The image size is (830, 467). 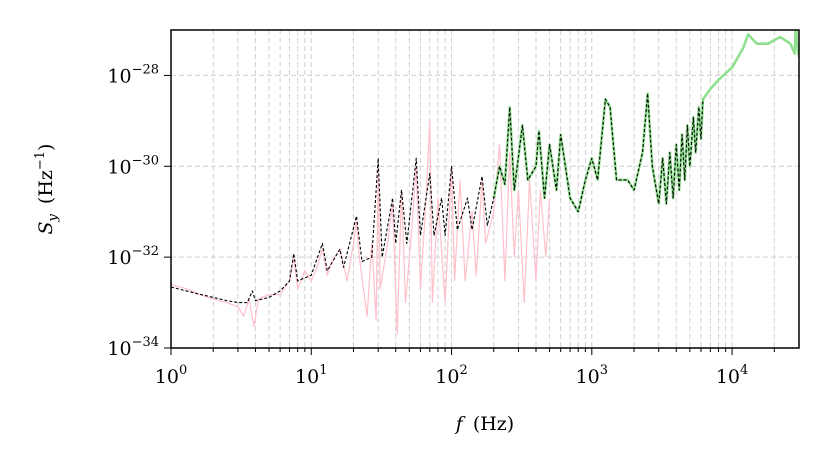 I want to click on x-axis-label: f (Hz), so click(x=484, y=424).